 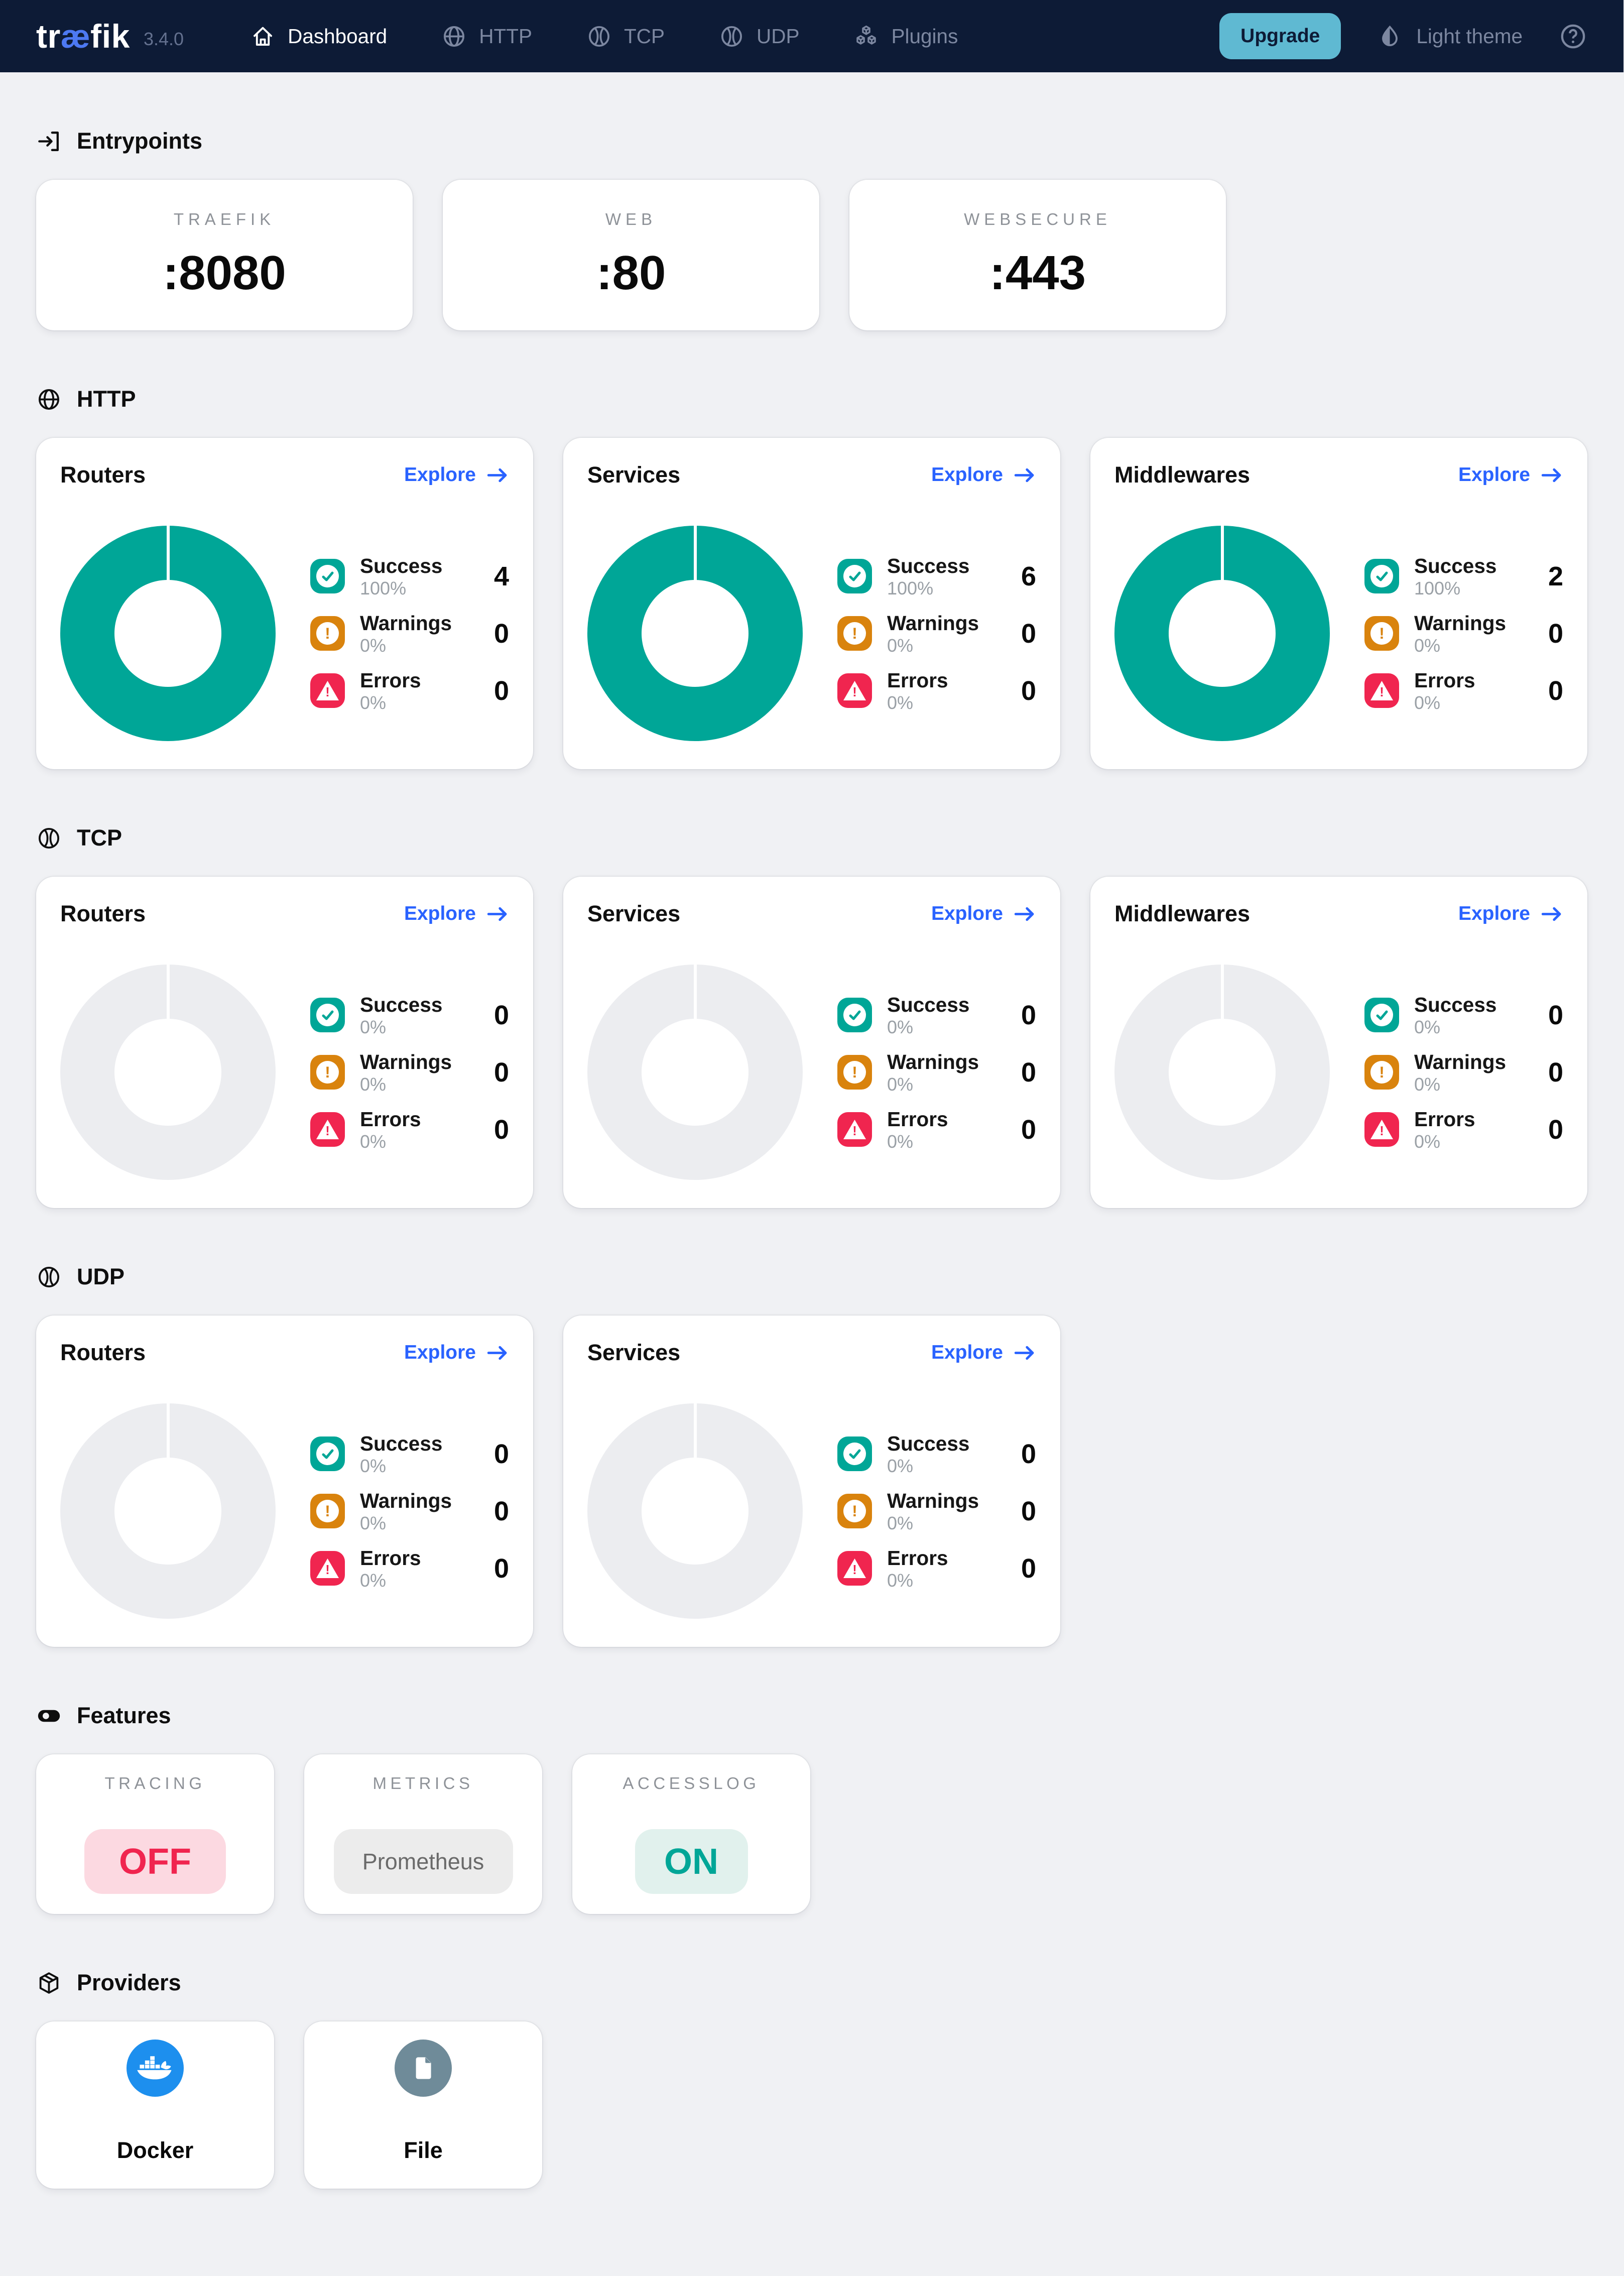 What do you see at coordinates (1469, 36) in the screenshot?
I see `theme-toggle-label: Light theme` at bounding box center [1469, 36].